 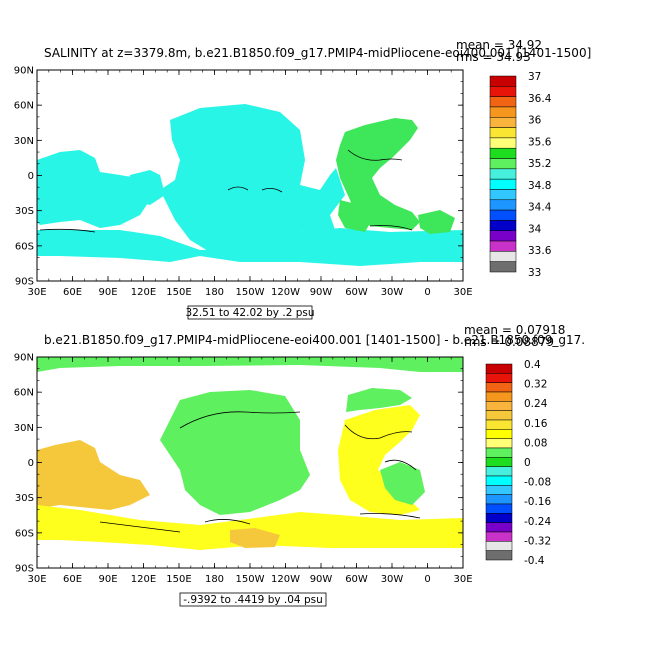 I want to click on colorbar-label: -0.16, so click(x=537, y=502).